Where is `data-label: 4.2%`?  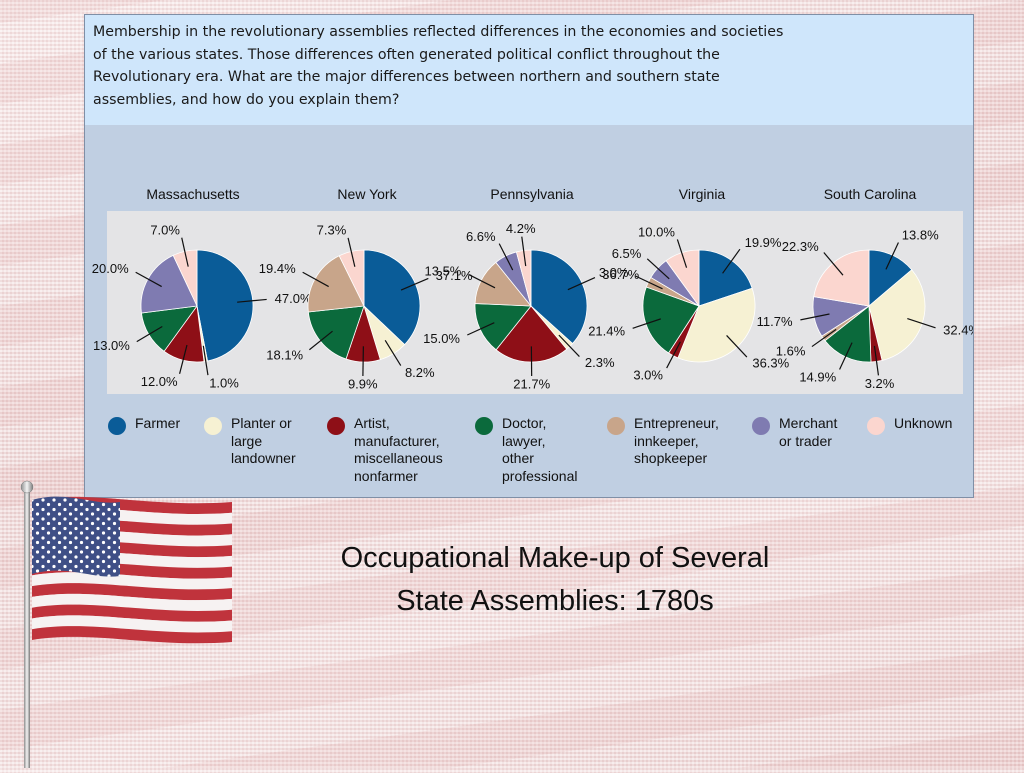 data-label: 4.2% is located at coordinates (521, 228).